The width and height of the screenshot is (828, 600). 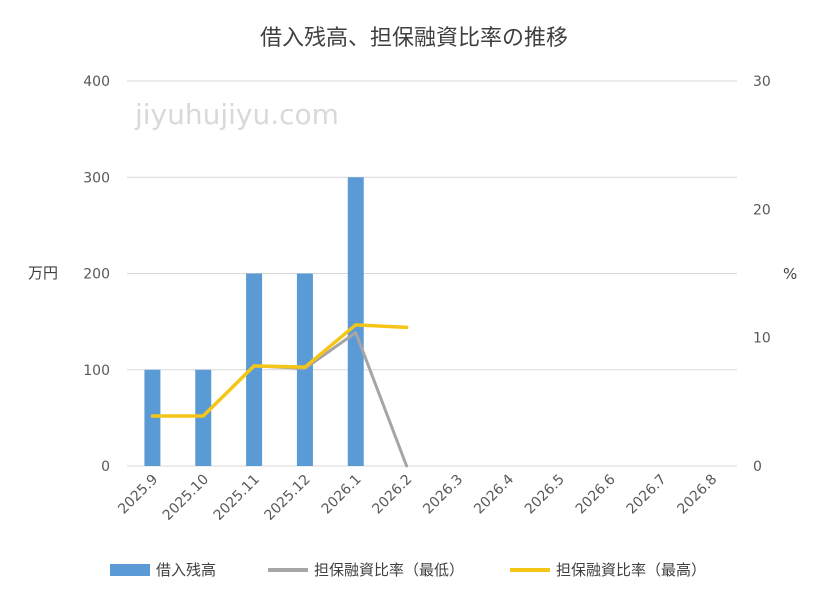 I want to click on y-left-tick-label: 0, so click(x=105, y=467).